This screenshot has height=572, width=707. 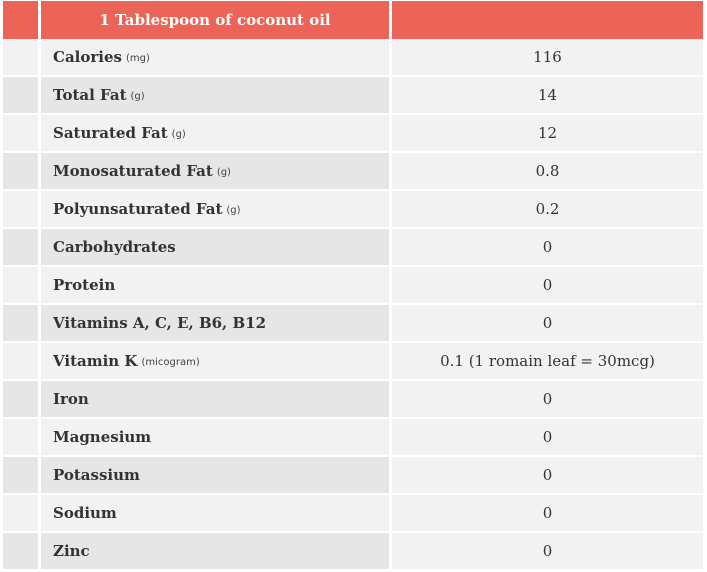 What do you see at coordinates (215, 285) in the screenshot?
I see `nutrient-cell: Protein` at bounding box center [215, 285].